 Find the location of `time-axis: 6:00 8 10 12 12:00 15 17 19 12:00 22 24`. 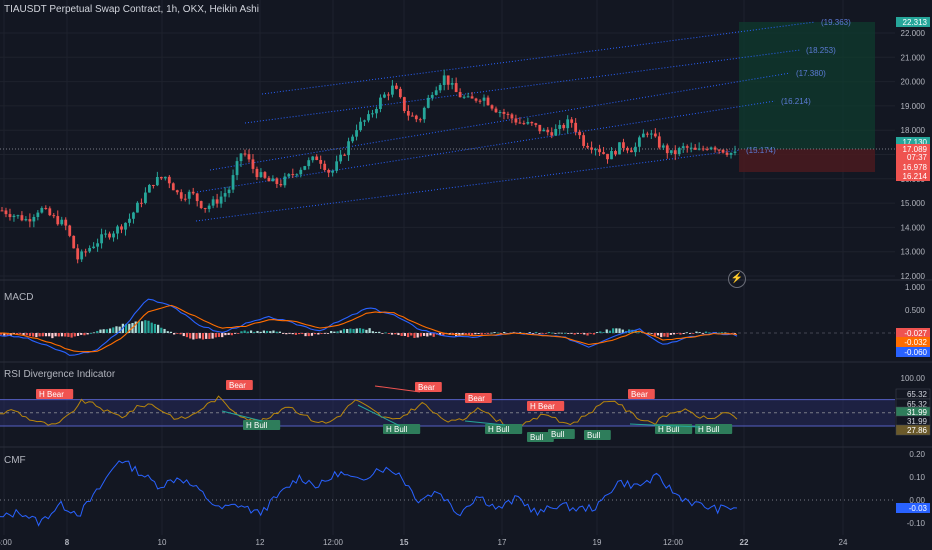

time-axis: 6:00 8 10 12 12:00 15 17 19 12:00 22 24 is located at coordinates (424, 542).